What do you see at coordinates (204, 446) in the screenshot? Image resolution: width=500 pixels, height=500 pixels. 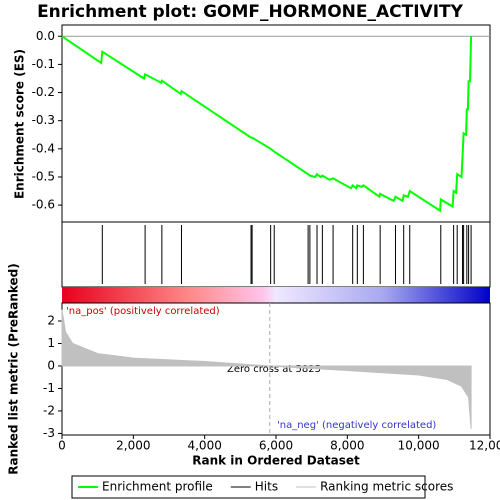 I see `x-tick-label: 4,000` at bounding box center [204, 446].